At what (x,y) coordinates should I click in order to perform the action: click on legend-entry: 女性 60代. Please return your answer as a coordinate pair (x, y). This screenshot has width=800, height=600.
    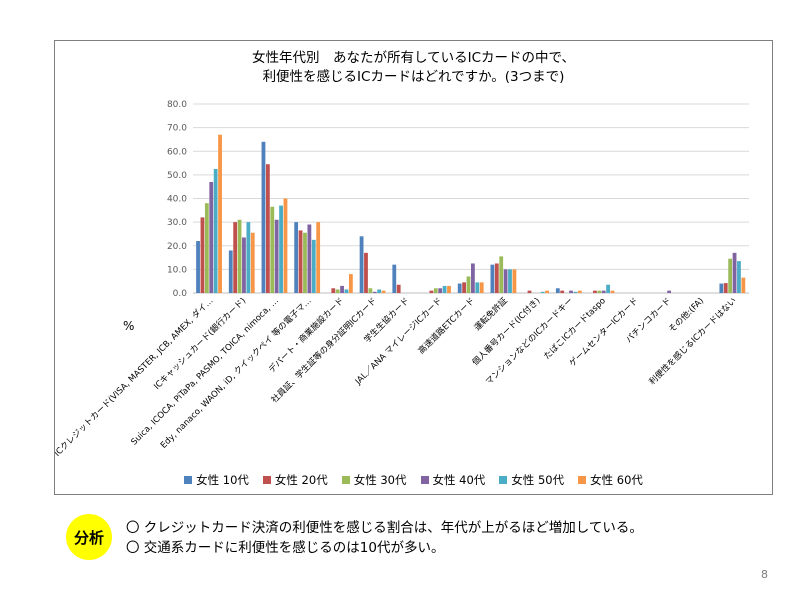
    Looking at the image, I should click on (610, 480).